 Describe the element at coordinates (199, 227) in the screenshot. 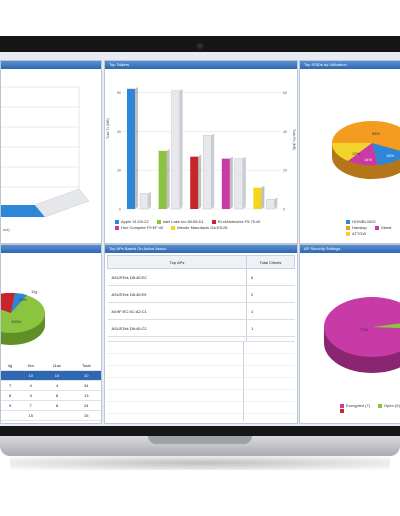

I see `legend-item: Mende Manufactu DA:E5:28` at that location.